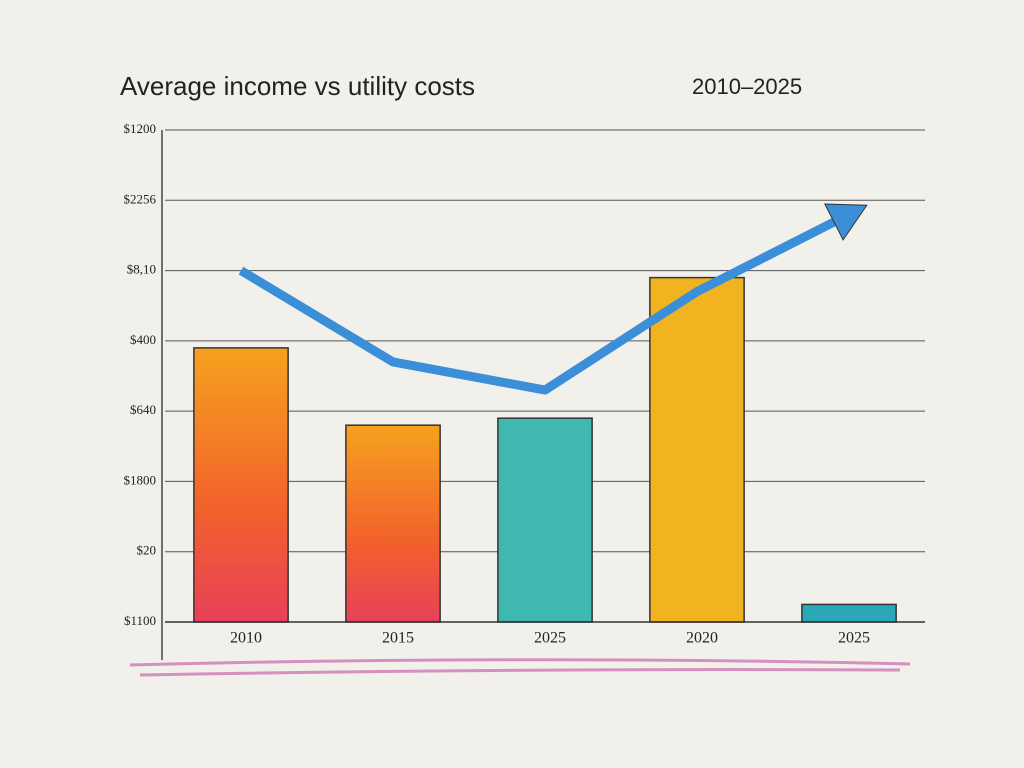 The image size is (1024, 768). I want to click on decoration, so click(520, 667).